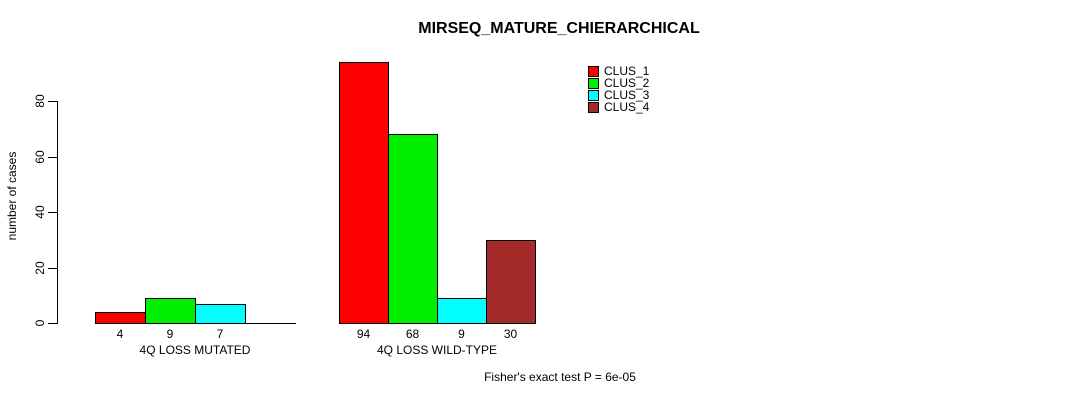 The image size is (1090, 400). I want to click on legend-label: CLUS_3, so click(627, 95).